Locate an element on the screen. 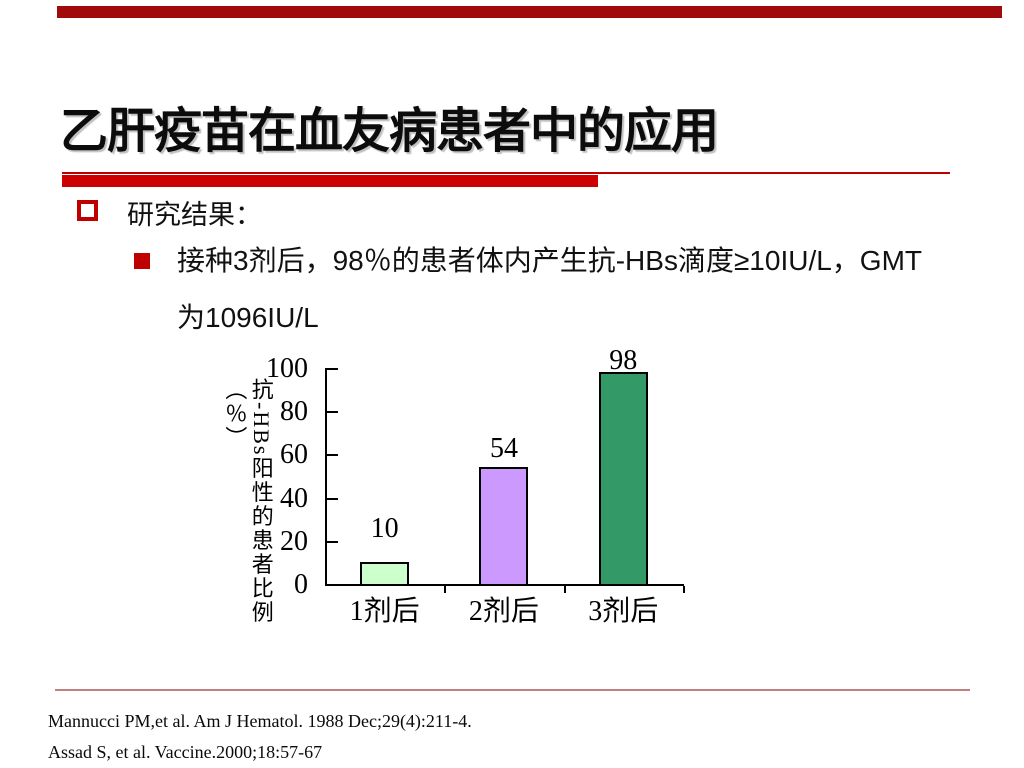 The height and width of the screenshot is (768, 1024). hollow-square-bullet-icon is located at coordinates (87, 210).